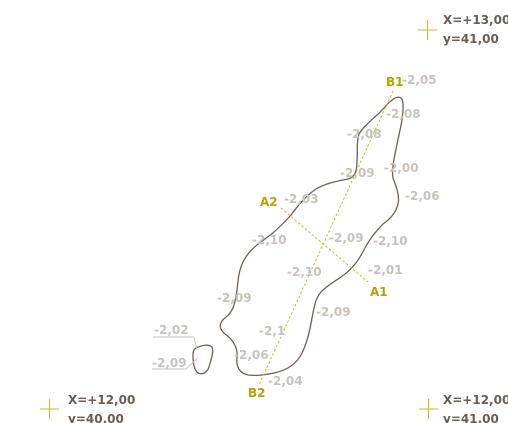 The image size is (508, 423). What do you see at coordinates (203, 359) in the screenshot?
I see `islet-outline` at bounding box center [203, 359].